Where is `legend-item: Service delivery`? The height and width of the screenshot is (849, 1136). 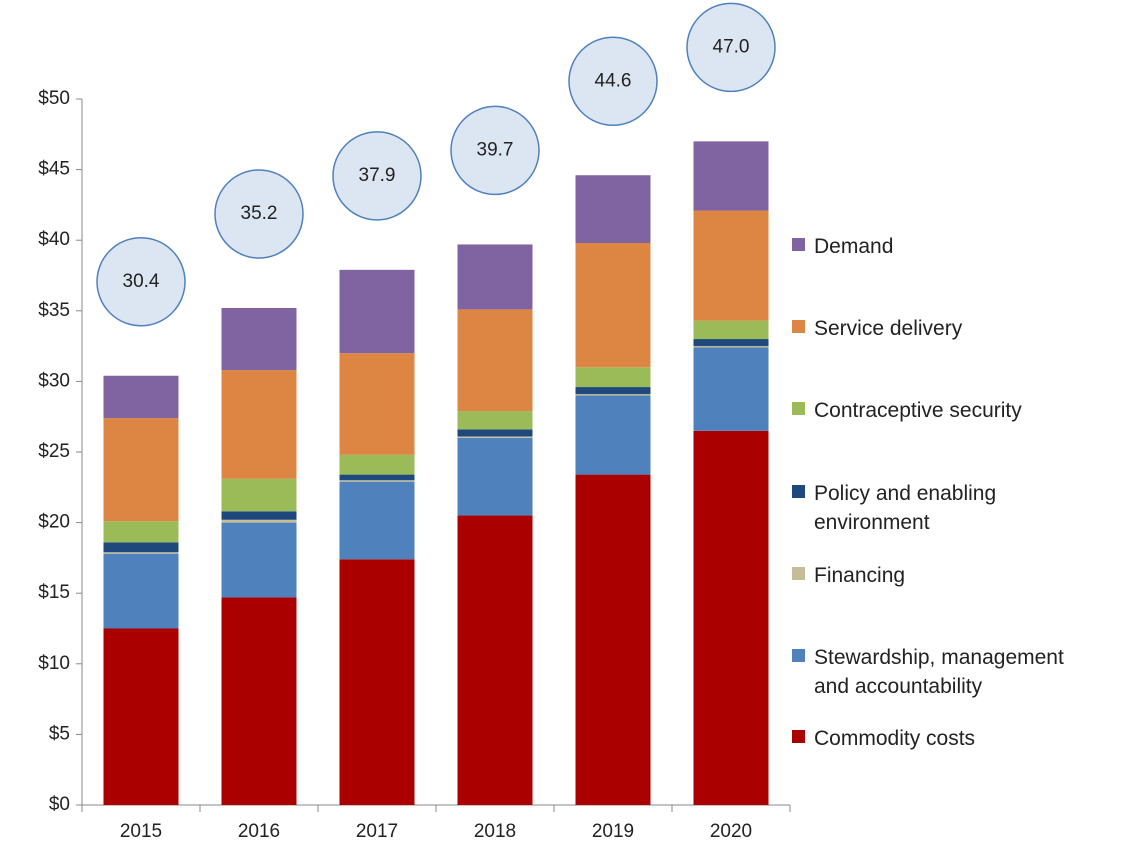
legend-item: Service delivery is located at coordinates (948, 328).